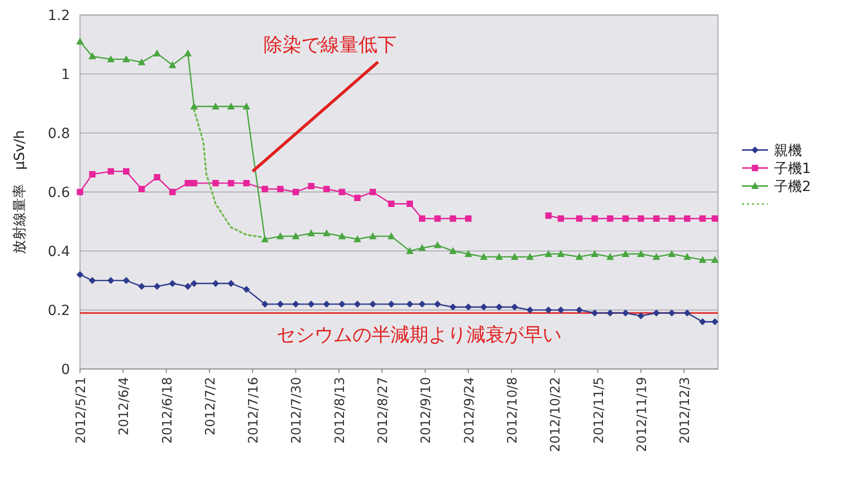  What do you see at coordinates (20, 192) in the screenshot?
I see `y-axis-title: 放射線量率 μSv/h` at bounding box center [20, 192].